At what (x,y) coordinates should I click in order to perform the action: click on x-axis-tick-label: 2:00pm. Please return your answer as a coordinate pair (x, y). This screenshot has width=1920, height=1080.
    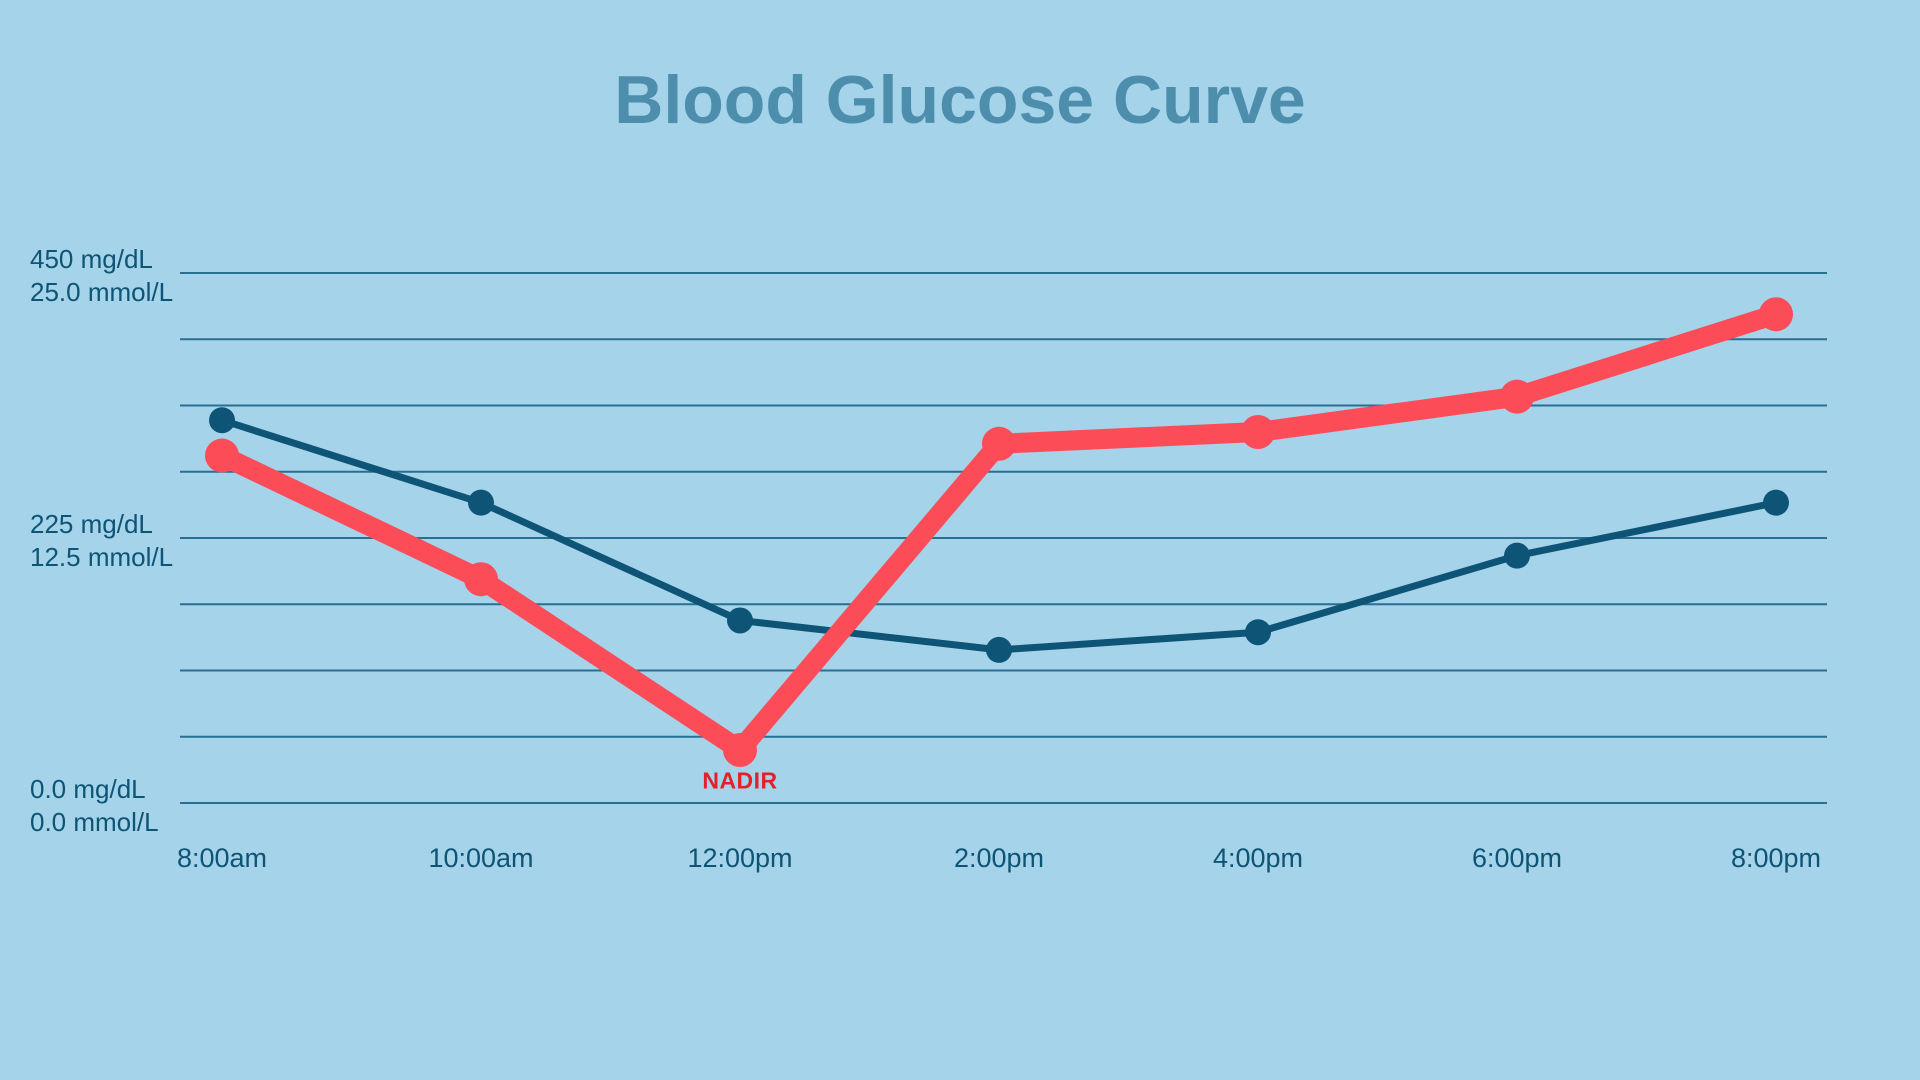
    Looking at the image, I should click on (999, 858).